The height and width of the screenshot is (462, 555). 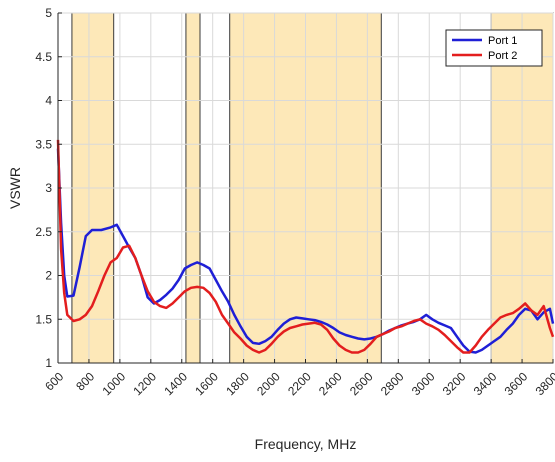 I want to click on x-axis-label: Frequency, MHz, so click(x=306, y=444).